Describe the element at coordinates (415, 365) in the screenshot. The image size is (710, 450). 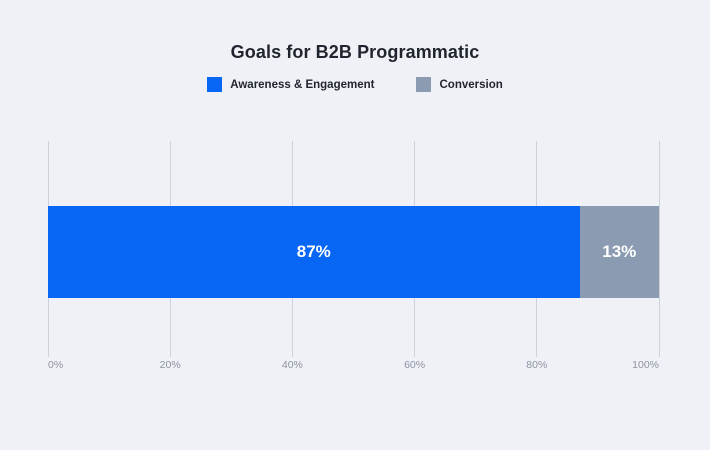
I see `x-tick-label-60%: 60%` at that location.